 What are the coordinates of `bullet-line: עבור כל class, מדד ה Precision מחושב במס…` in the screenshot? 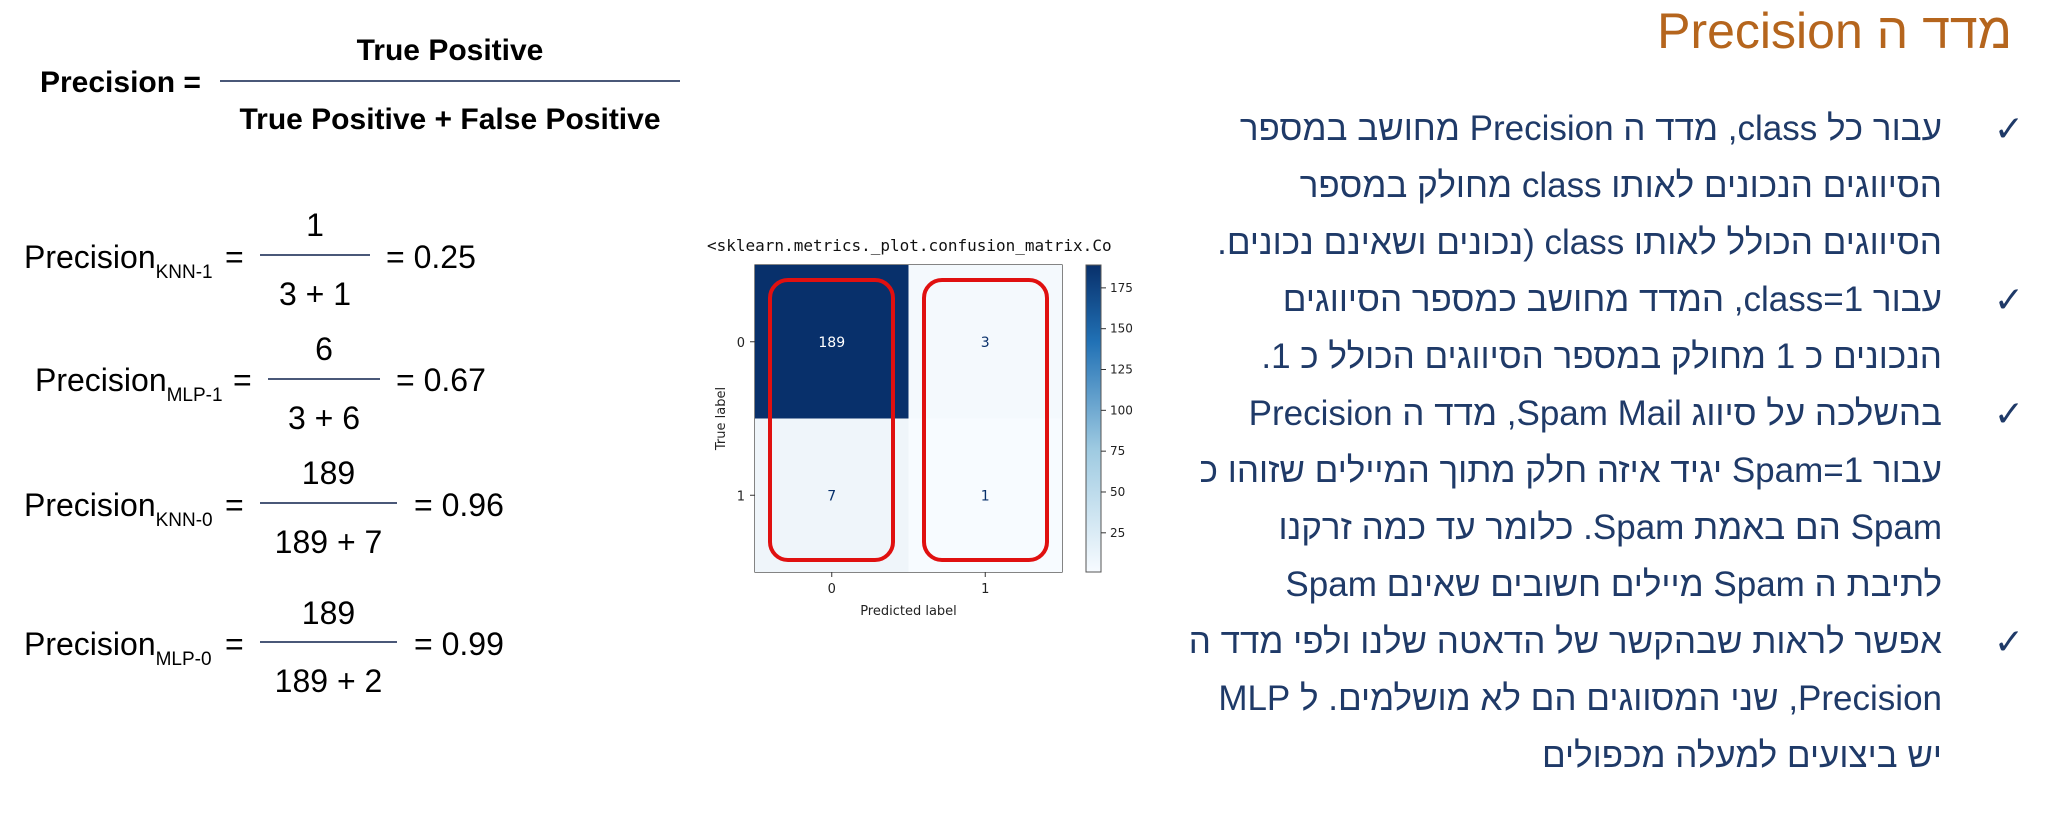 It's located at (1590, 128).